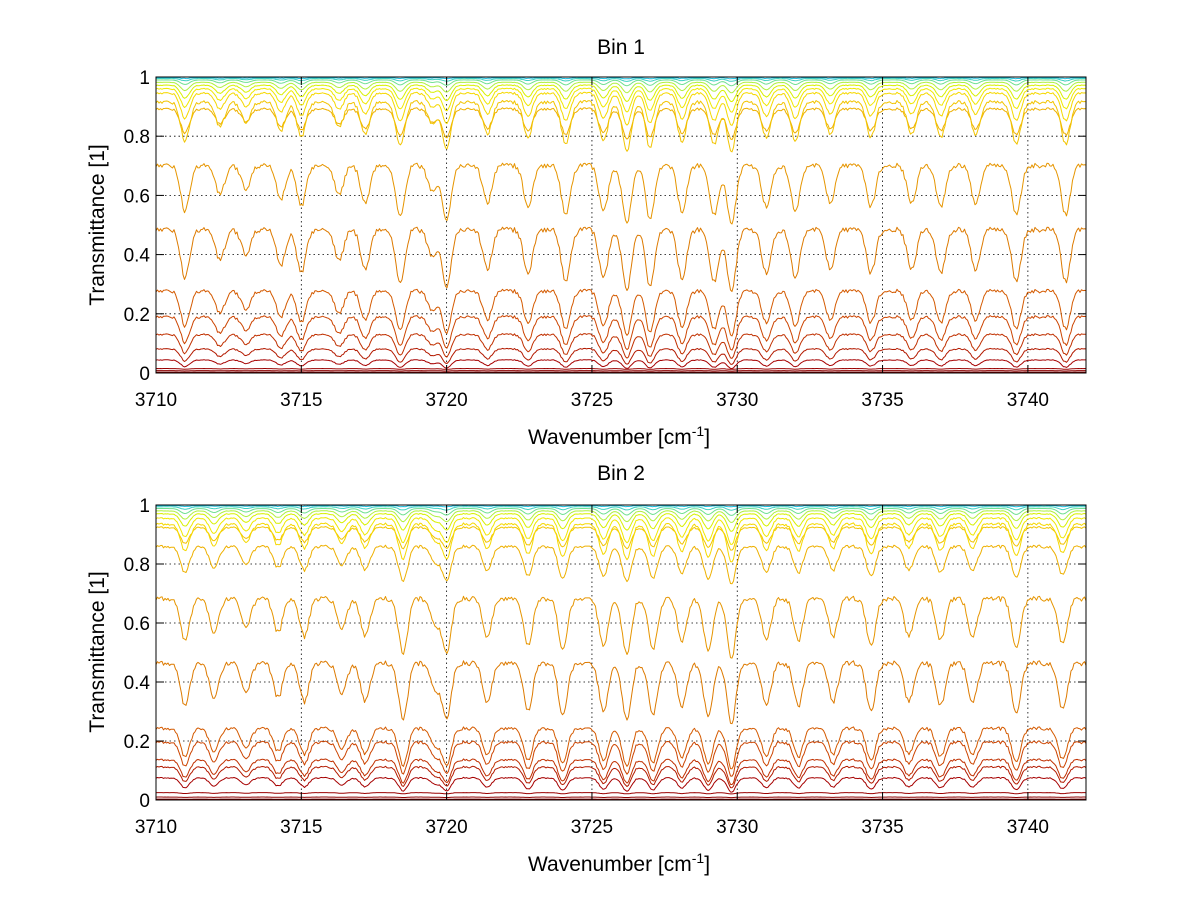 This screenshot has width=1200, height=901. I want to click on chart-title: Bin 1, so click(621, 47).